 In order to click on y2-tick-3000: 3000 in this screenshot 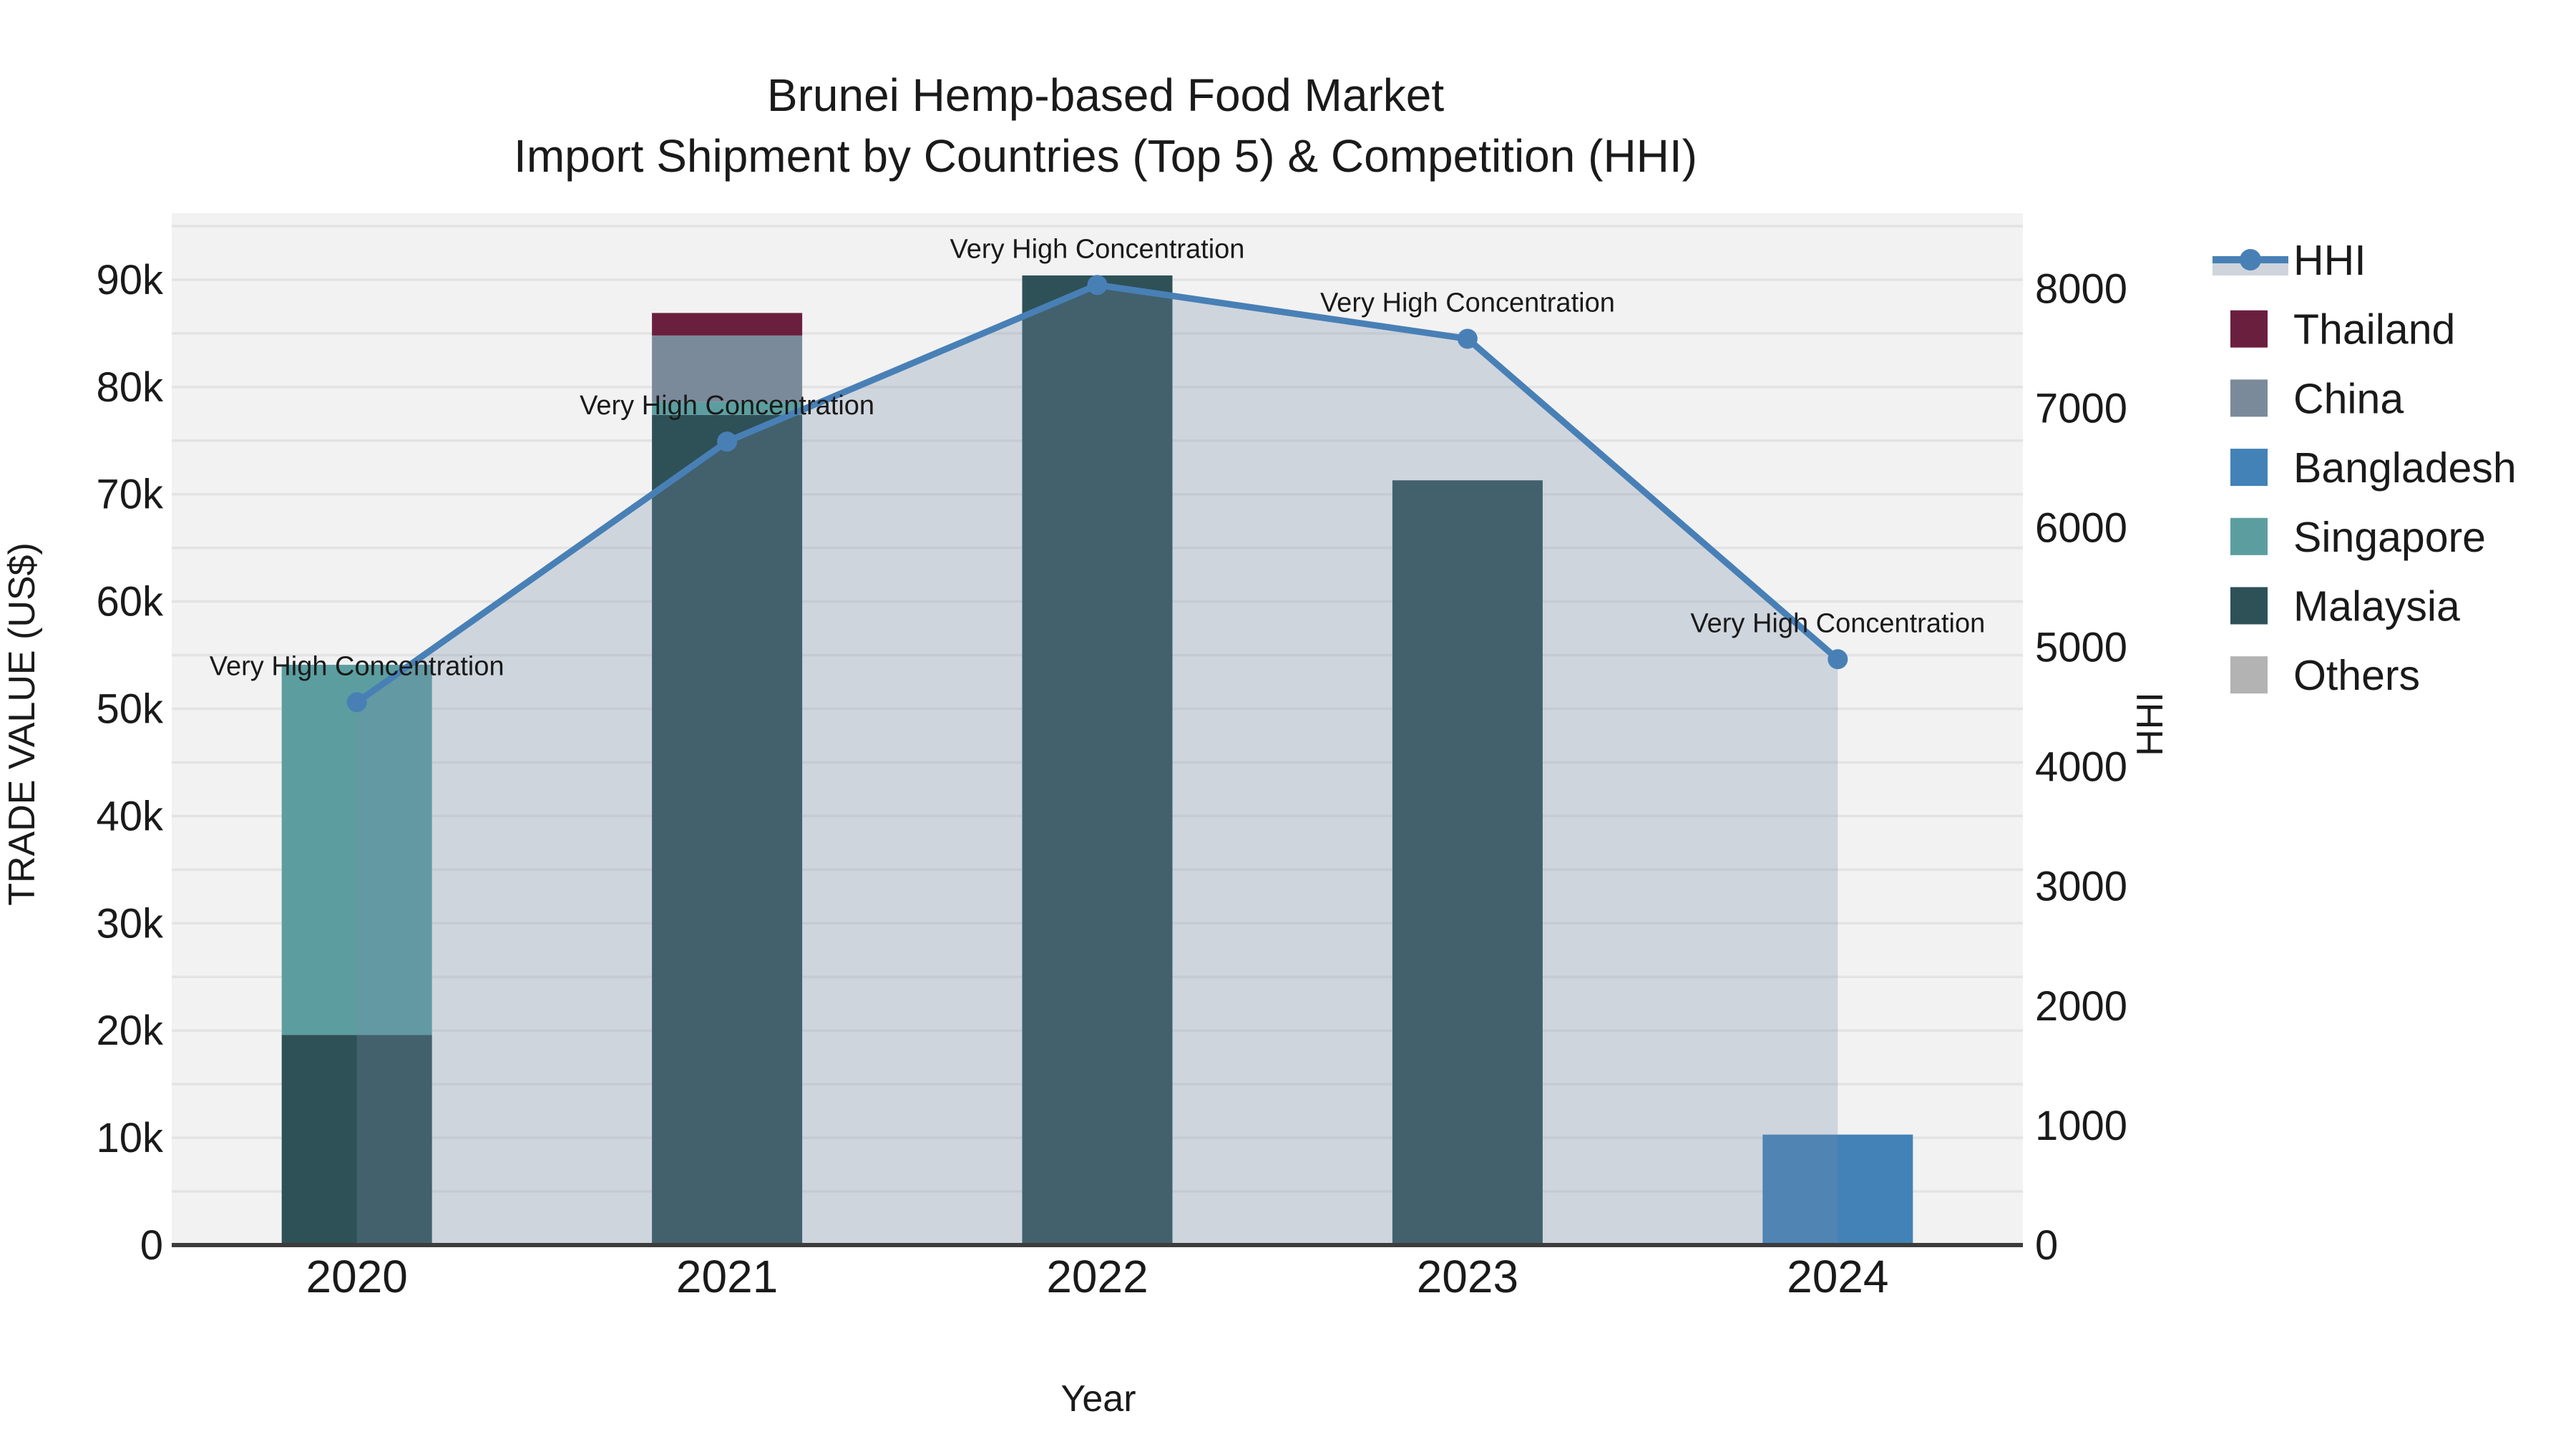, I will do `click(2081, 887)`.